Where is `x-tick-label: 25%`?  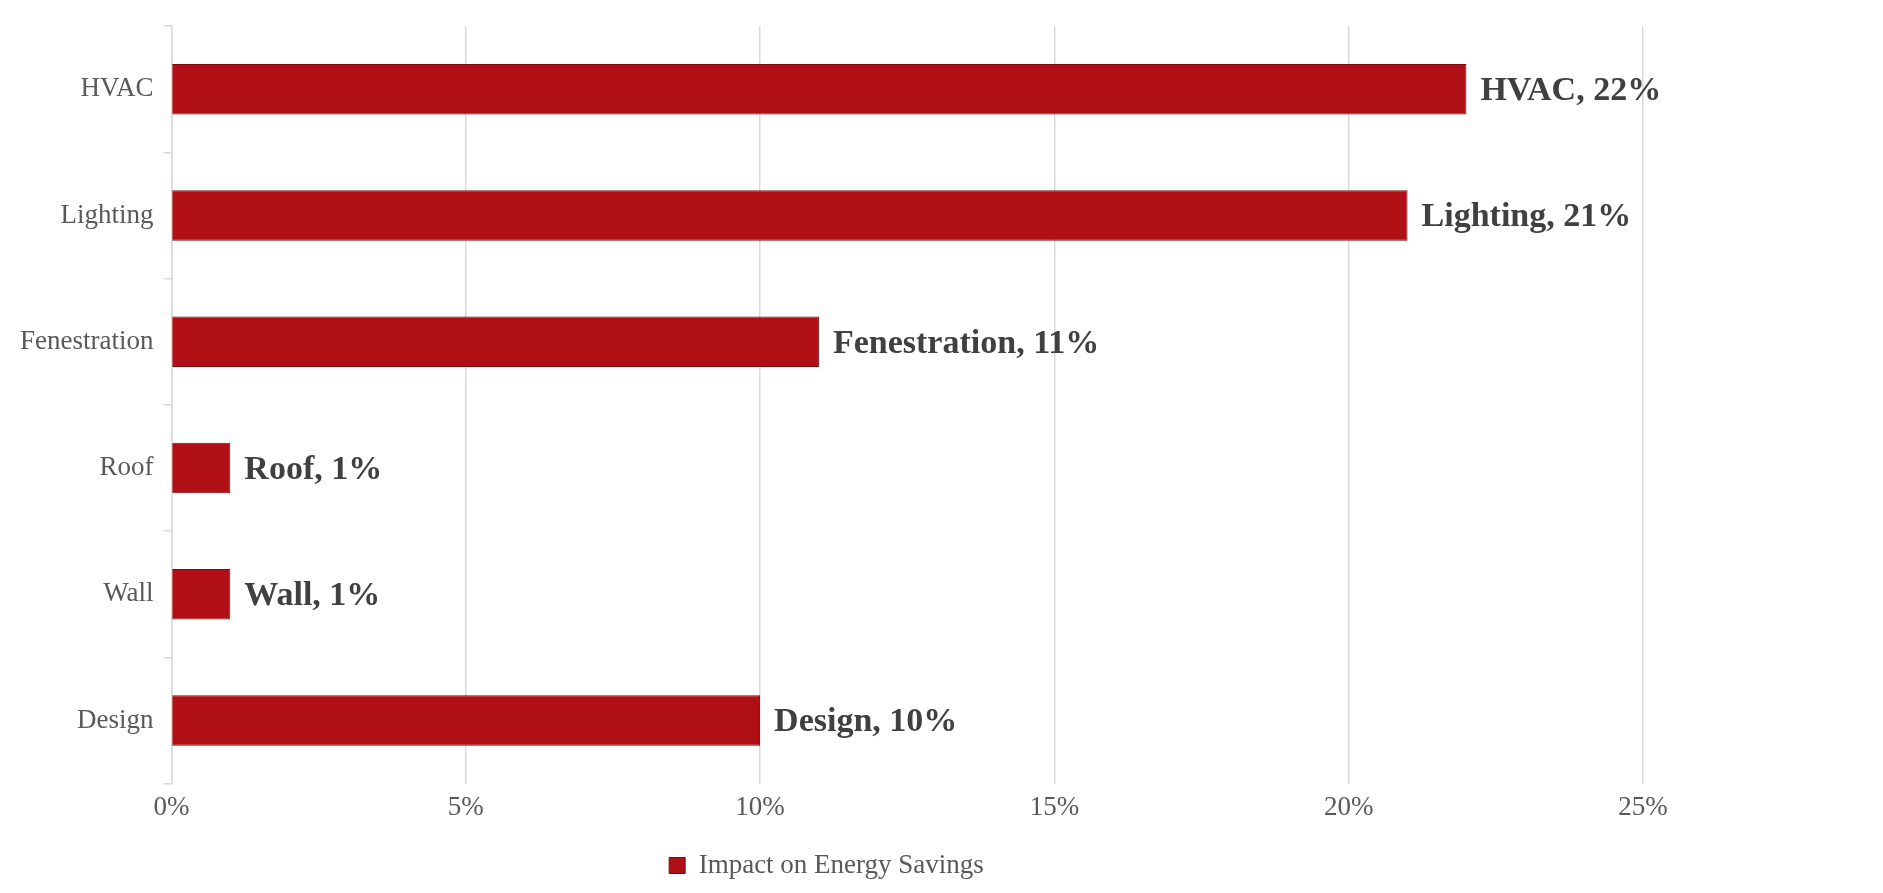
x-tick-label: 25% is located at coordinates (1643, 805).